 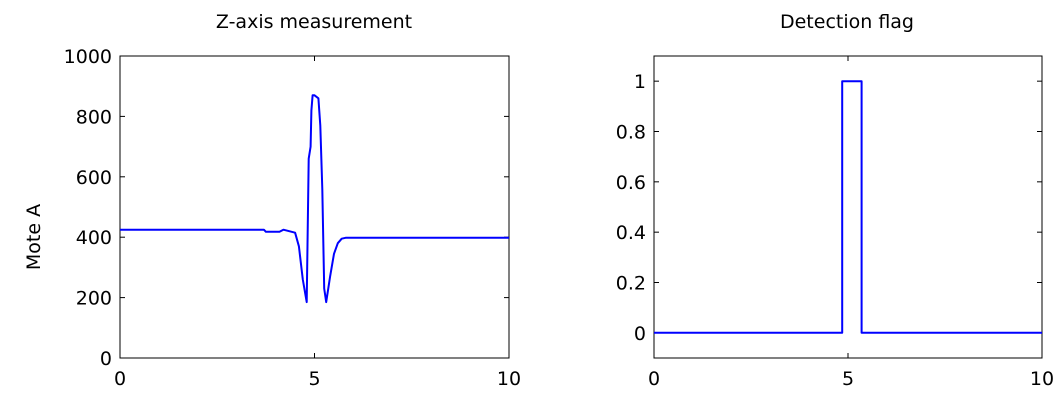 What do you see at coordinates (631, 233) in the screenshot?
I see `y-tick-label: 0.4` at bounding box center [631, 233].